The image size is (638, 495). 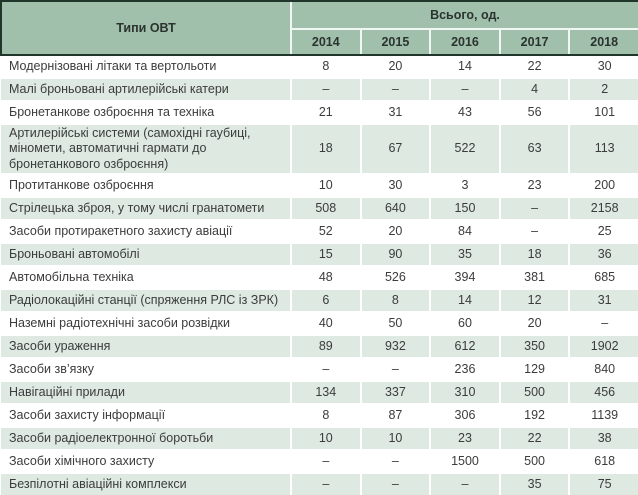 I want to click on value-cell: 36, so click(x=603, y=253).